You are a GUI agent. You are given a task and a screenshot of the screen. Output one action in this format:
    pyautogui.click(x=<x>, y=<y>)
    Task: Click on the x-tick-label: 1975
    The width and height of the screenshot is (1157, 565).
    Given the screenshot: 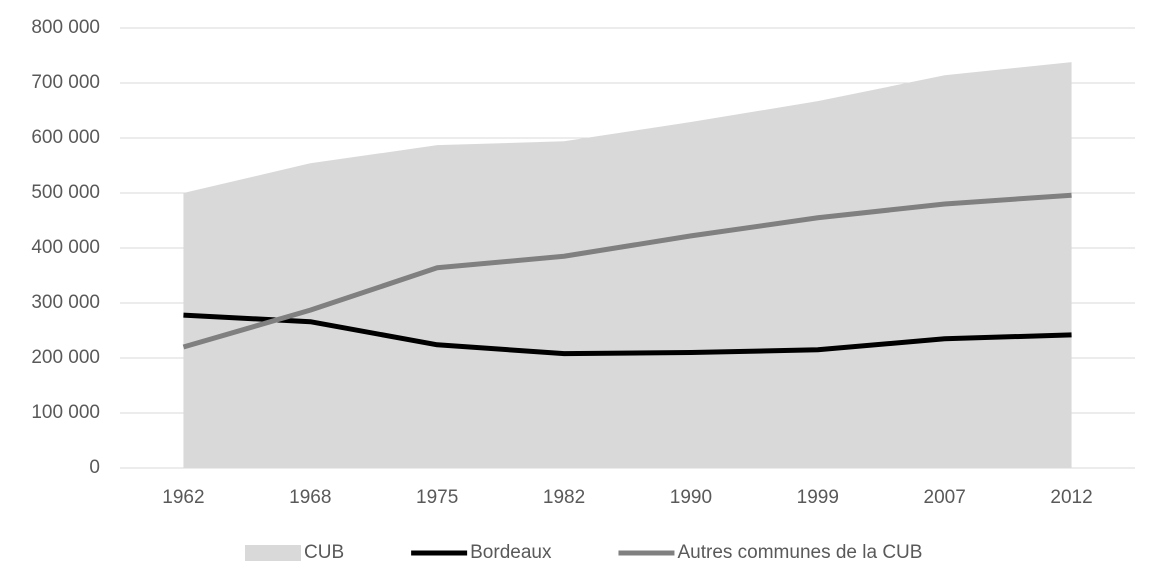 What is the action you would take?
    pyautogui.click(x=437, y=497)
    